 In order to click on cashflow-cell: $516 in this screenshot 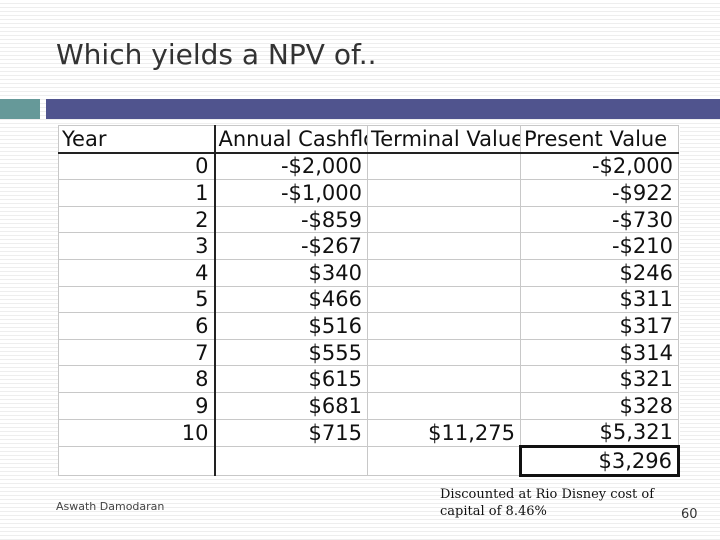, I will do `click(291, 326)`.